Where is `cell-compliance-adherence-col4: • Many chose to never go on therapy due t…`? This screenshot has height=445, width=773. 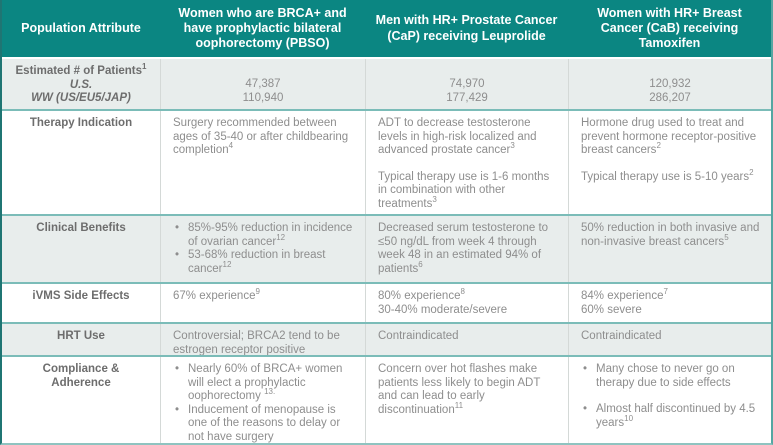 cell-compliance-adherence-col4: • Many chose to never go on therapy due t… is located at coordinates (669, 400).